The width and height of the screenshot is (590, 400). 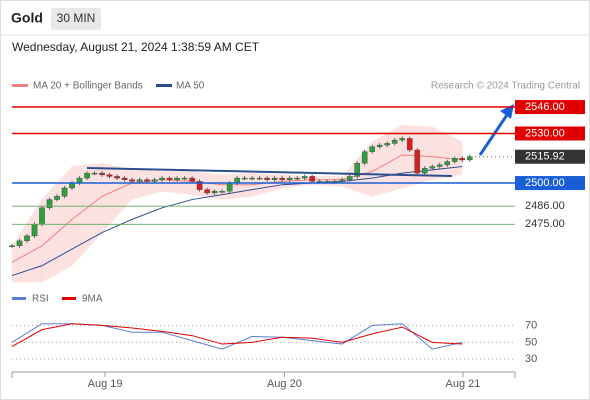 I want to click on x-tick-label: Aug 21, so click(x=463, y=384).